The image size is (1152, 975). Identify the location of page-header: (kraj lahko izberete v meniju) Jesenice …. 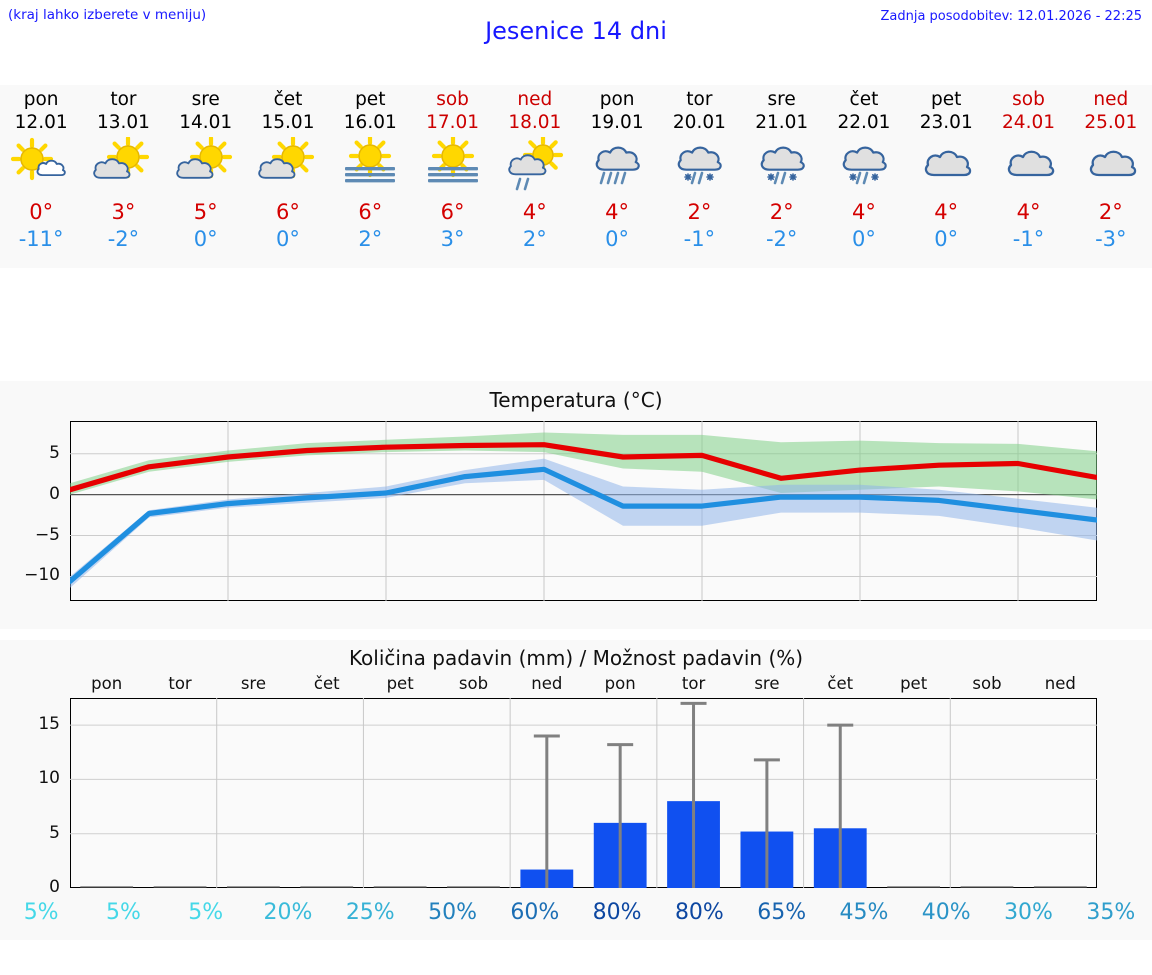
(576, 42).